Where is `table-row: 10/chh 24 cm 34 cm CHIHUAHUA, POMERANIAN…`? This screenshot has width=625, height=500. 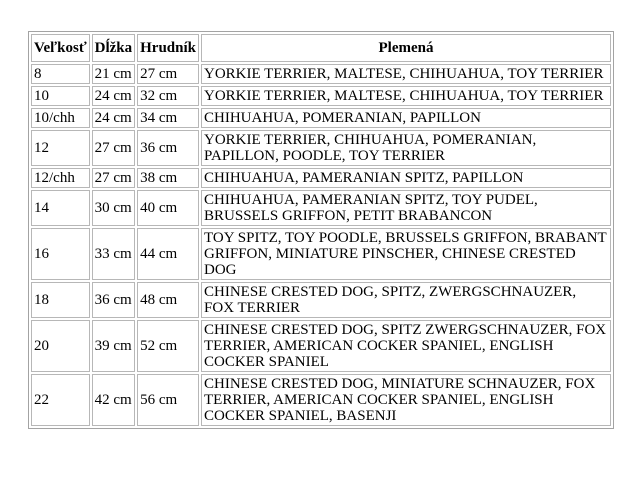 table-row: 10/chh 24 cm 34 cm CHIHUAHUA, POMERANIAN… is located at coordinates (321, 118).